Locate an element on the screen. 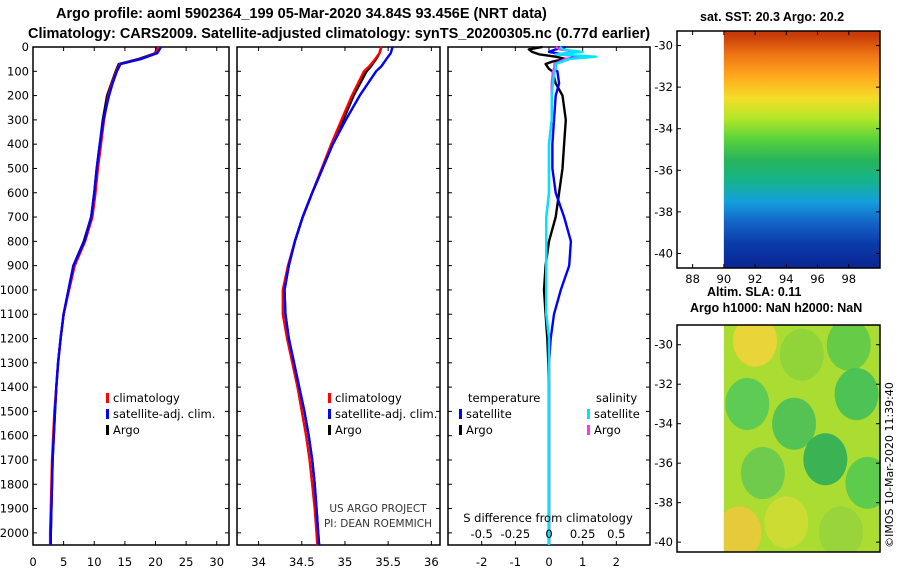  salinity-diff-tick-label: -0.25 is located at coordinates (515, 534).